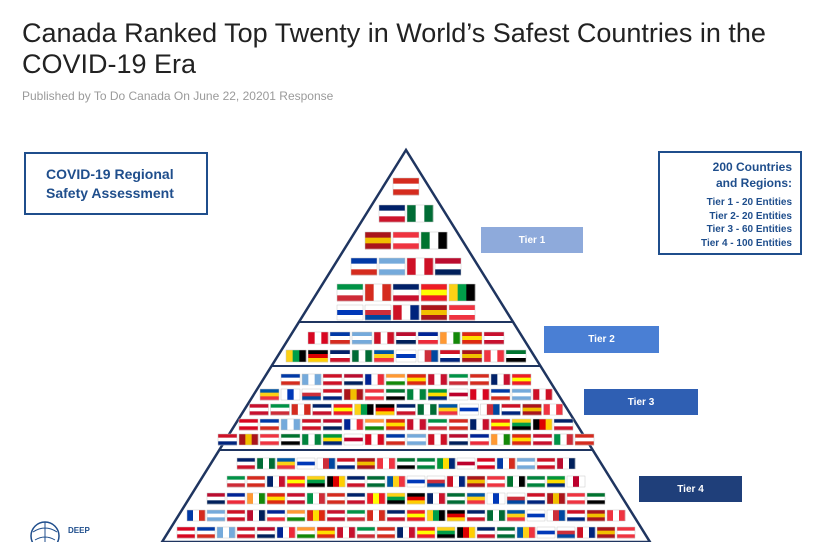  What do you see at coordinates (746, 243) in the screenshot?
I see `summary-tier-4: Tier 4 - 100 Entities` at bounding box center [746, 243].